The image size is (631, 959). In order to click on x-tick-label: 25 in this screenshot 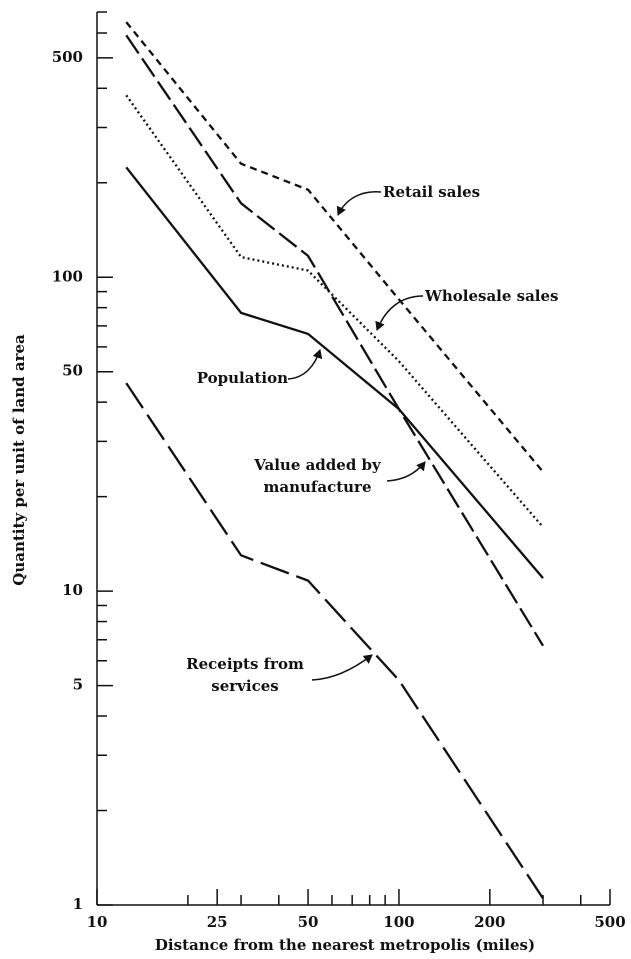, I will do `click(217, 922)`.